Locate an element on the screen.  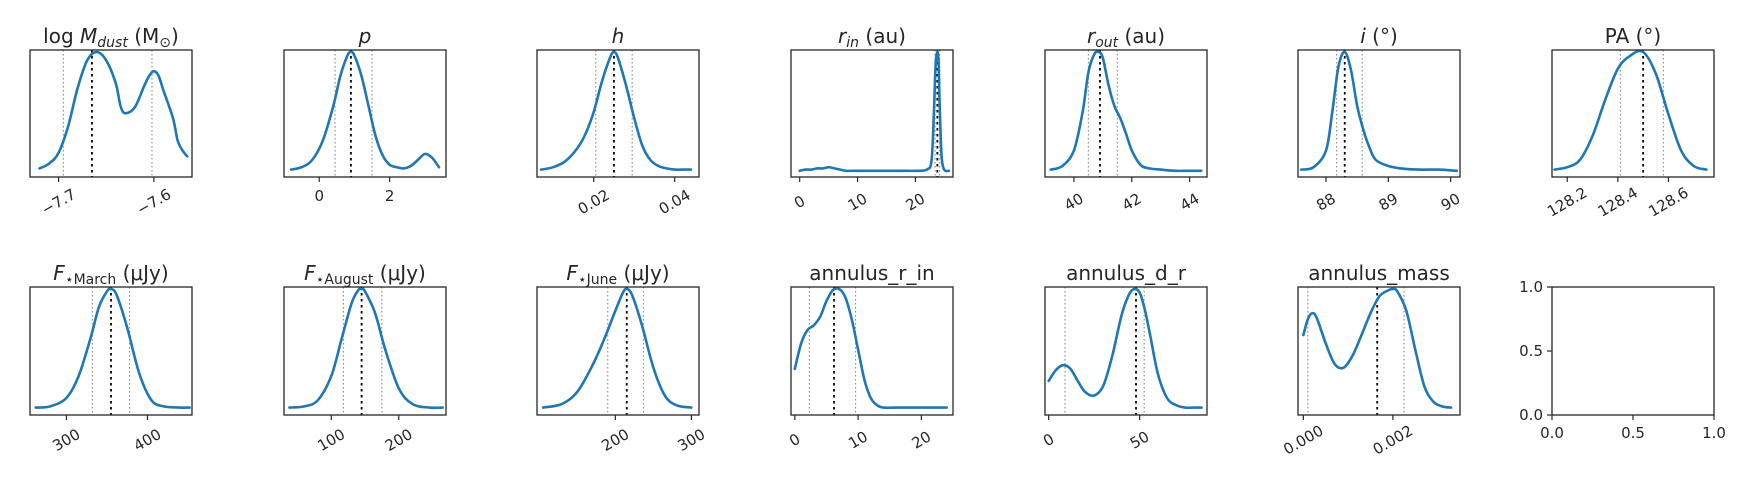
x-tick-label: 0.0 is located at coordinates (1552, 433).